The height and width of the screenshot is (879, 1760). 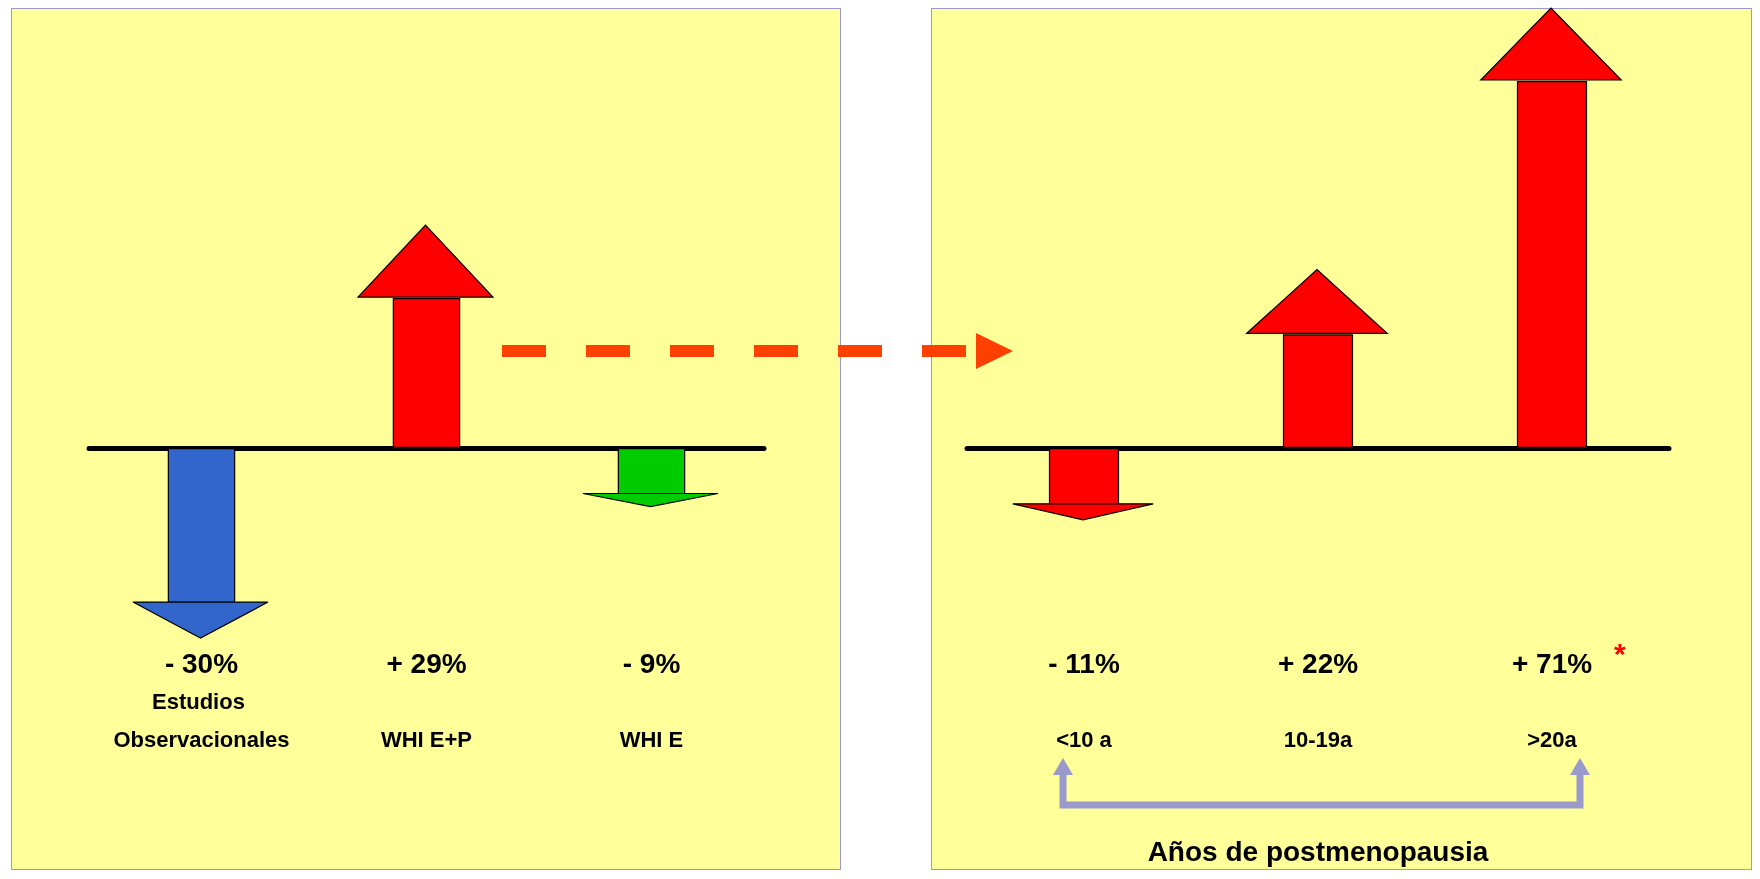 What do you see at coordinates (1084, 663) in the screenshot?
I see `data-label: - 11%` at bounding box center [1084, 663].